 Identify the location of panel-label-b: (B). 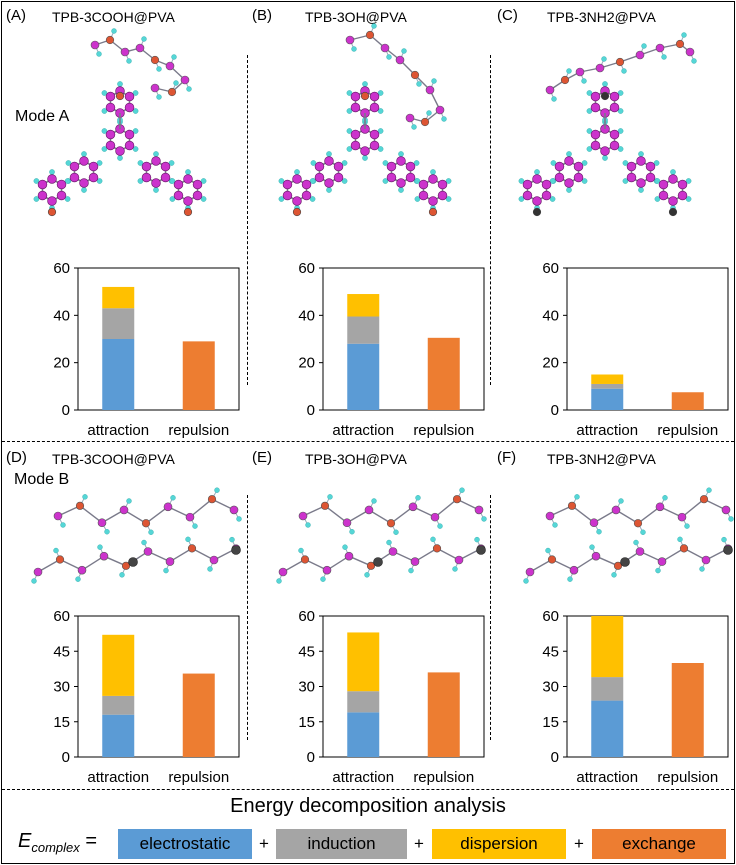
(262, 15).